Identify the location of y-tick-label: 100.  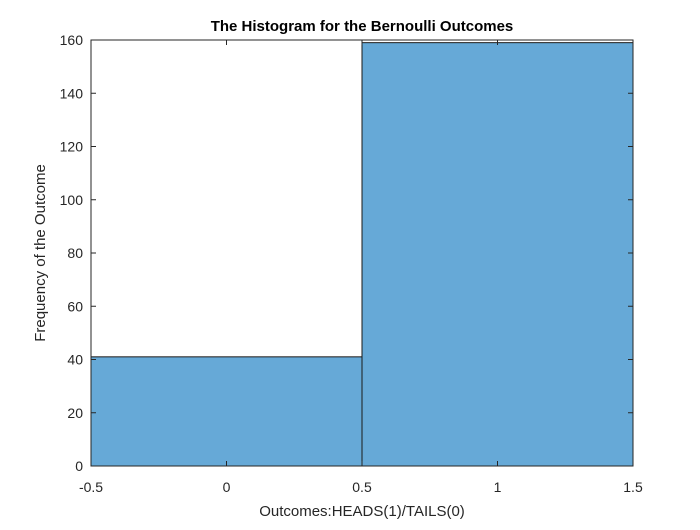
(72, 200).